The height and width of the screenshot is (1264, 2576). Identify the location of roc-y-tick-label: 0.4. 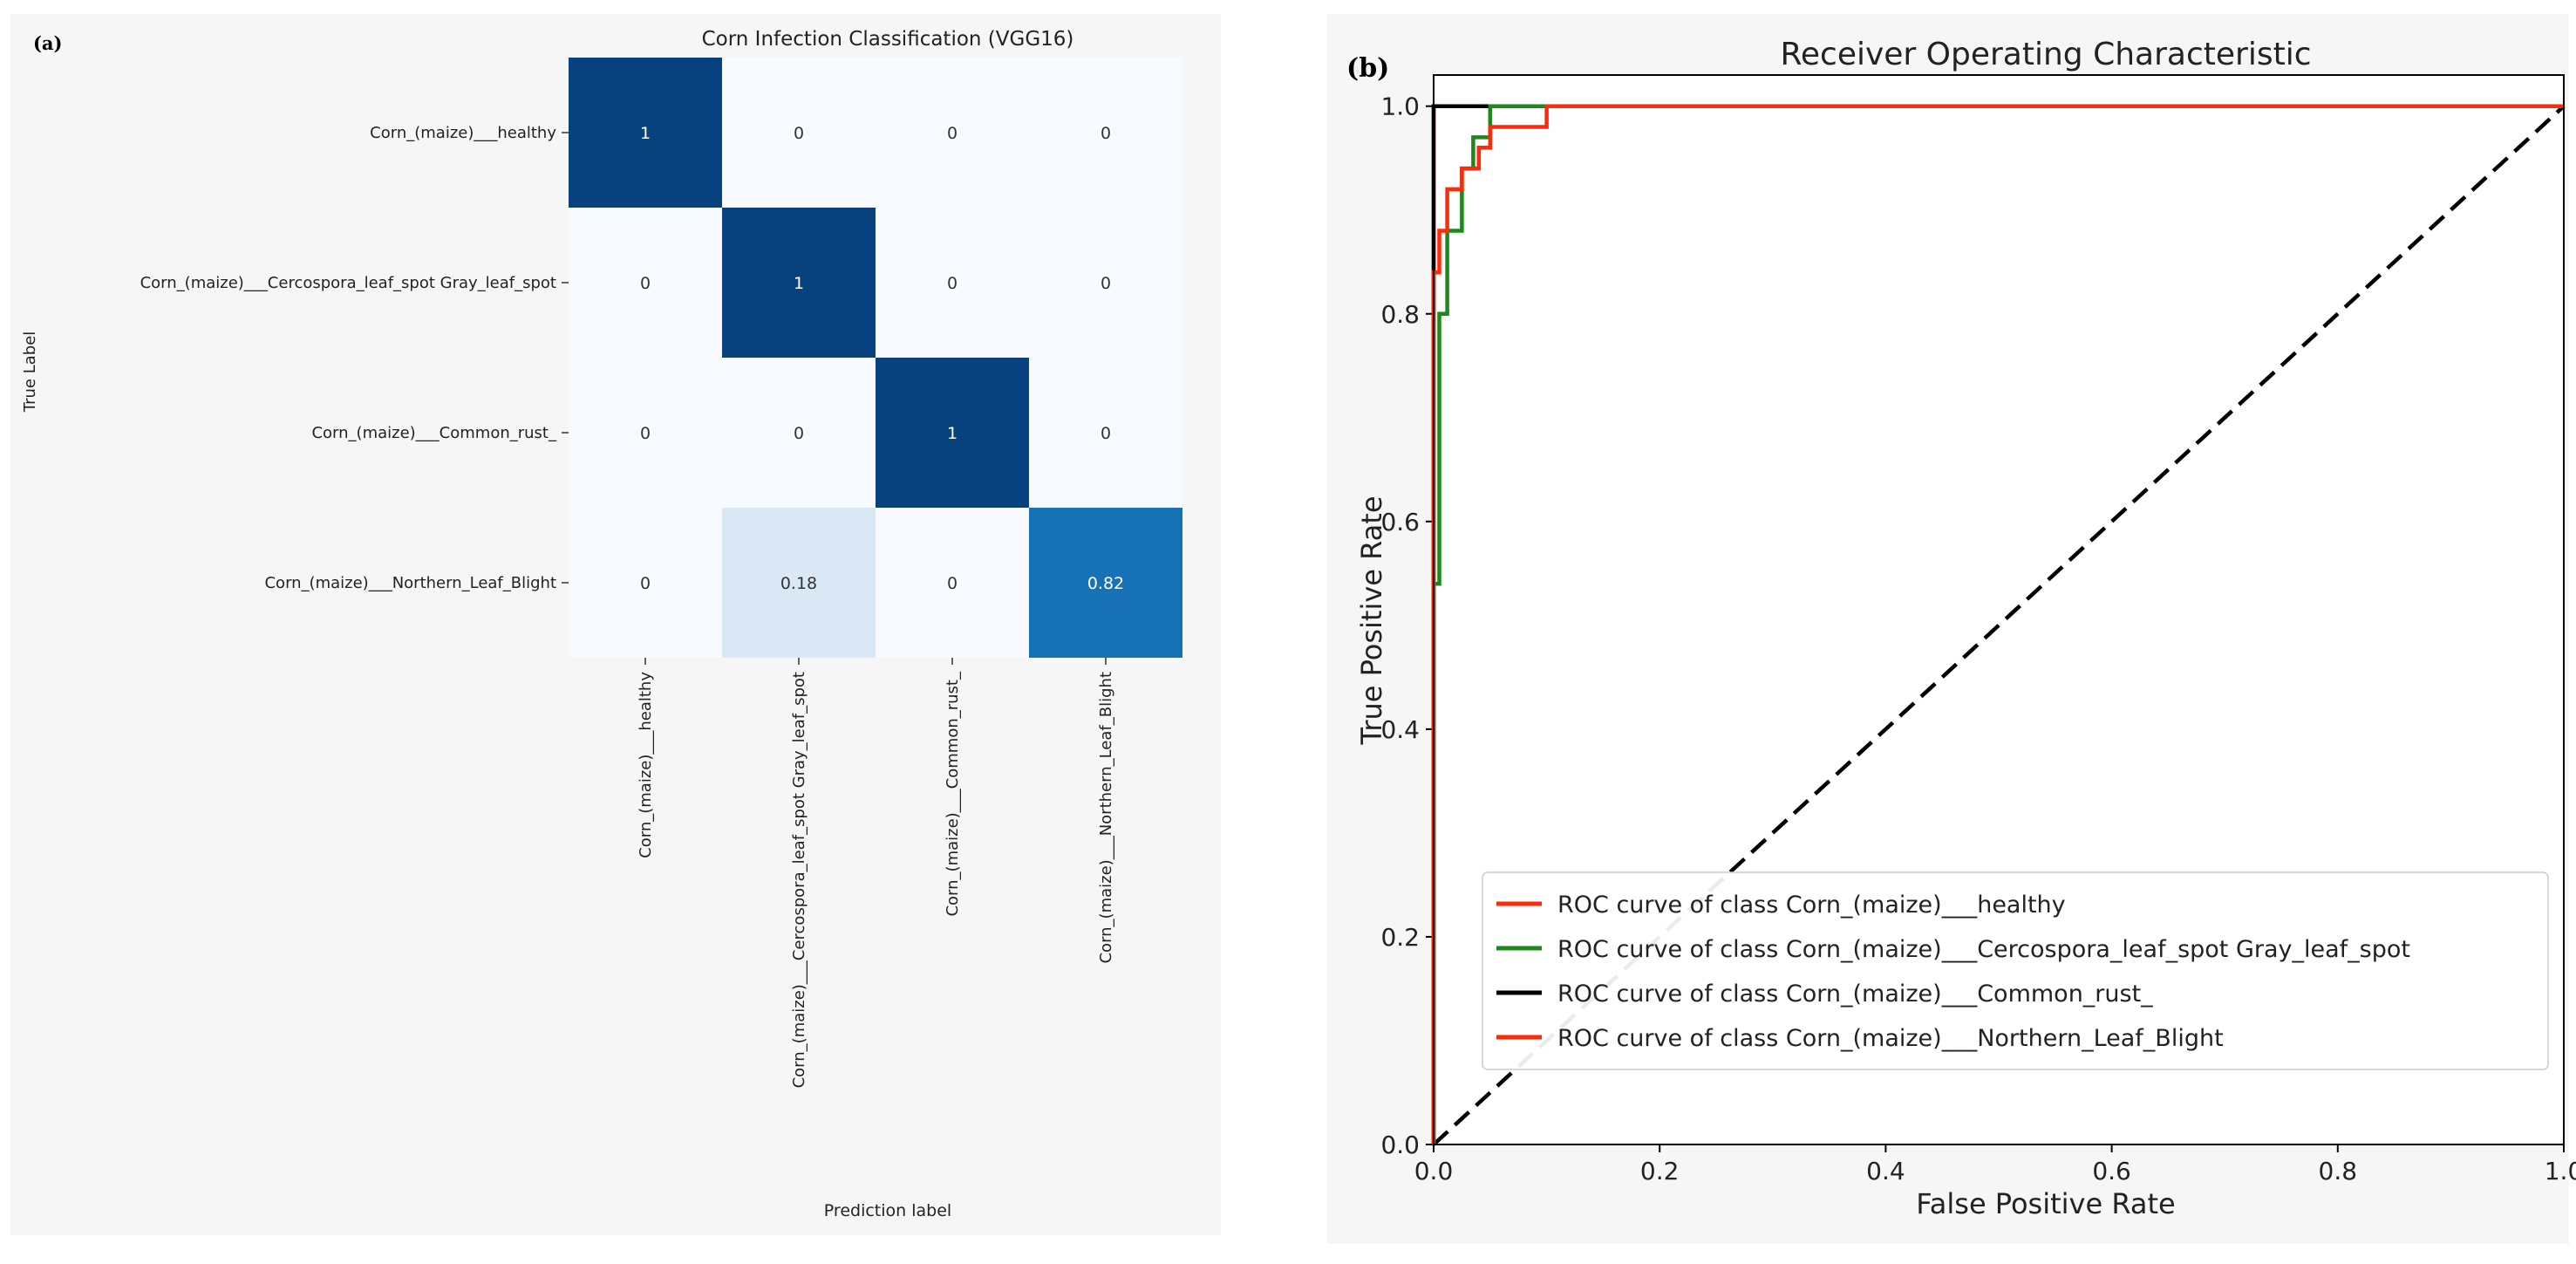
(1400, 729).